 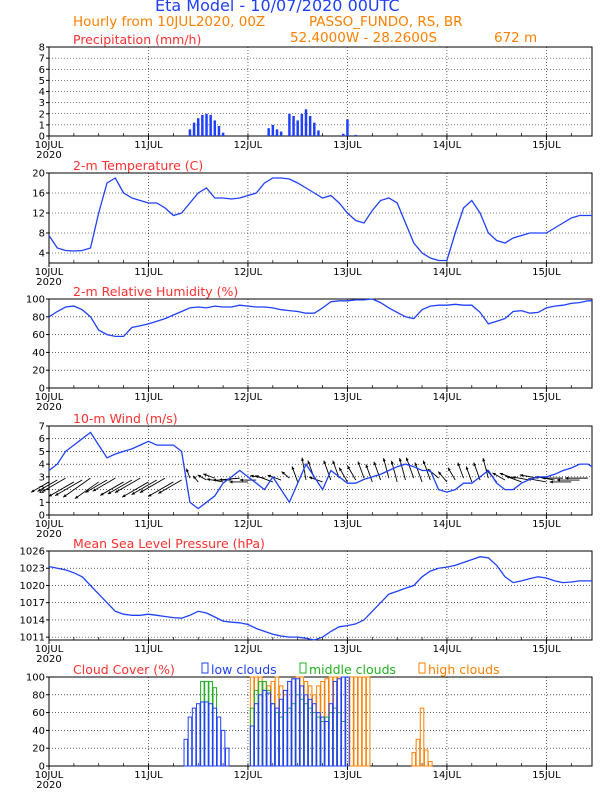 I want to click on wind-x-tick-label: 10JUL, so click(x=49, y=524).